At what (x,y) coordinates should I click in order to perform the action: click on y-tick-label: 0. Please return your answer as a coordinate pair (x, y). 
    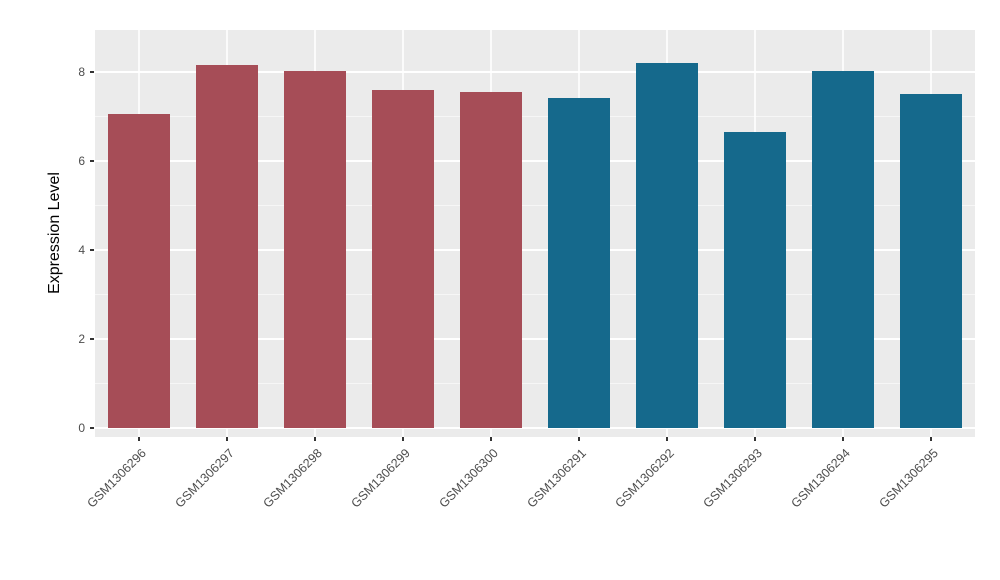
    Looking at the image, I should click on (81, 428).